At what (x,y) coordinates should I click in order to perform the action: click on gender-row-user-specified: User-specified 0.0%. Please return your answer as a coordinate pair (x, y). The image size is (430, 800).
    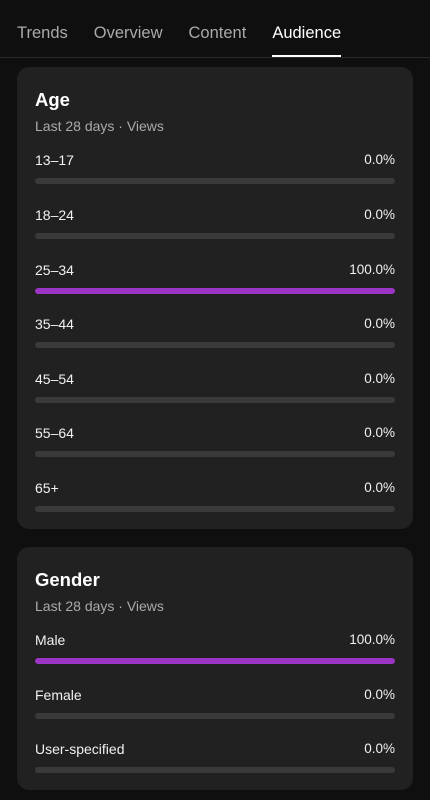
    Looking at the image, I should click on (215, 761).